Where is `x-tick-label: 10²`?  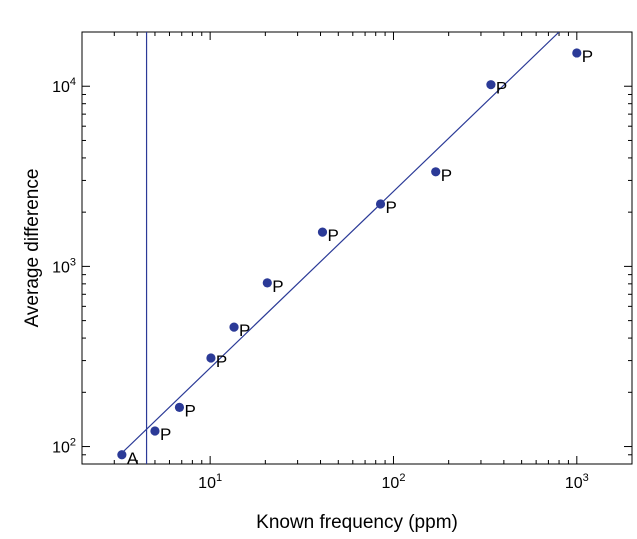
x-tick-label: 10² is located at coordinates (394, 482).